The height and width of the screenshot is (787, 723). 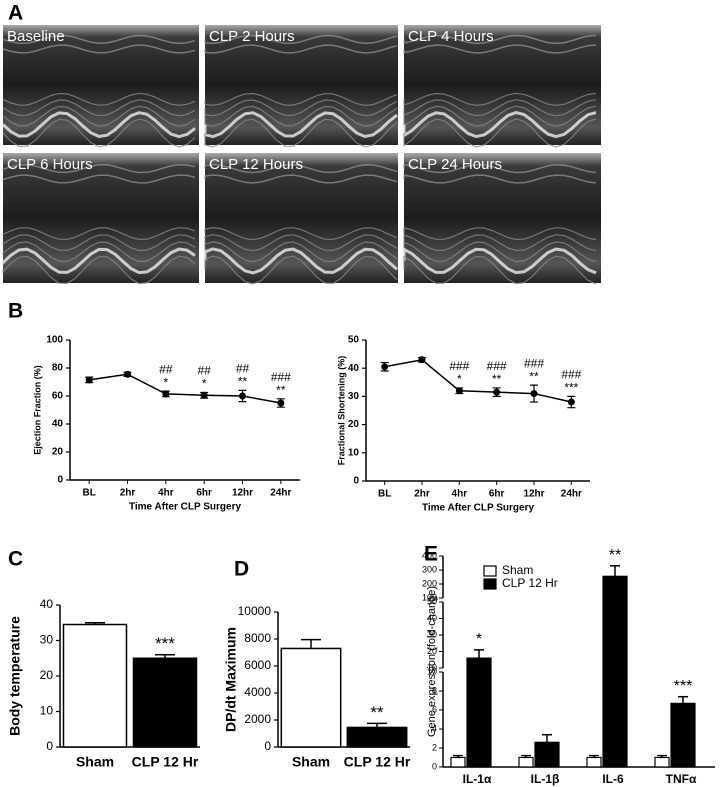 What do you see at coordinates (613, 779) in the screenshot?
I see `x-tick-label: IL-6` at bounding box center [613, 779].